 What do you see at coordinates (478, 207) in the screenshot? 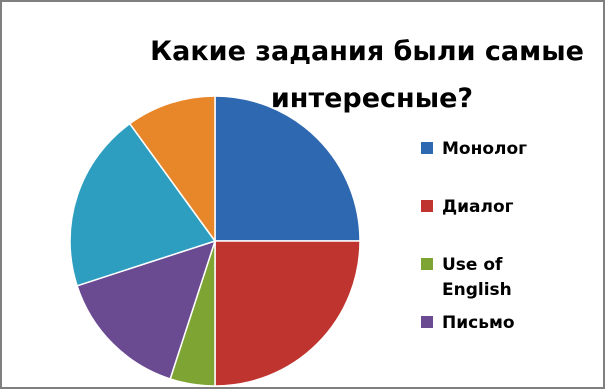
I see `legend-label-2: Диалог` at bounding box center [478, 207].